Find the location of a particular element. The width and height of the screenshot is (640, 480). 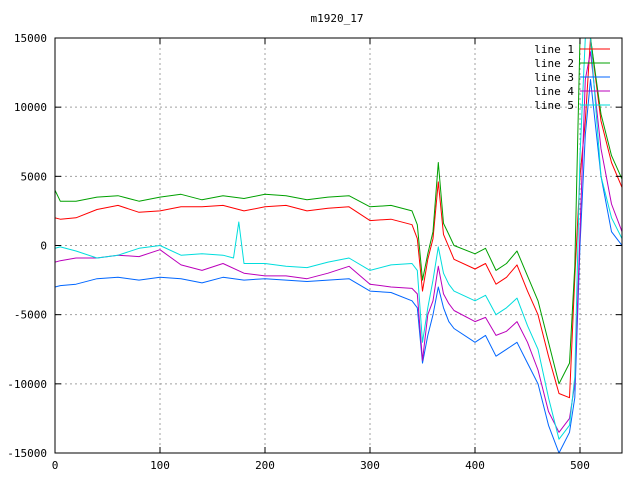

y-tick-label: 5000 is located at coordinates (34, 176).